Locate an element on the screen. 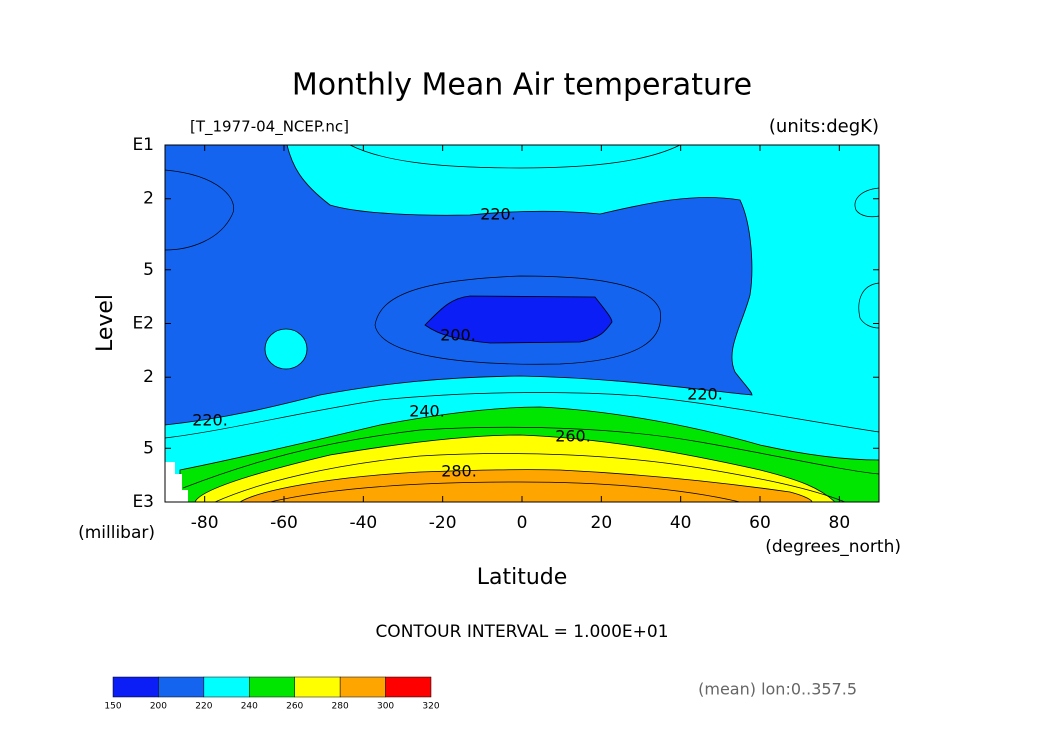 Image resolution: width=1044 pixels, height=739 pixels. colorbar-label: 260 is located at coordinates (294, 707).